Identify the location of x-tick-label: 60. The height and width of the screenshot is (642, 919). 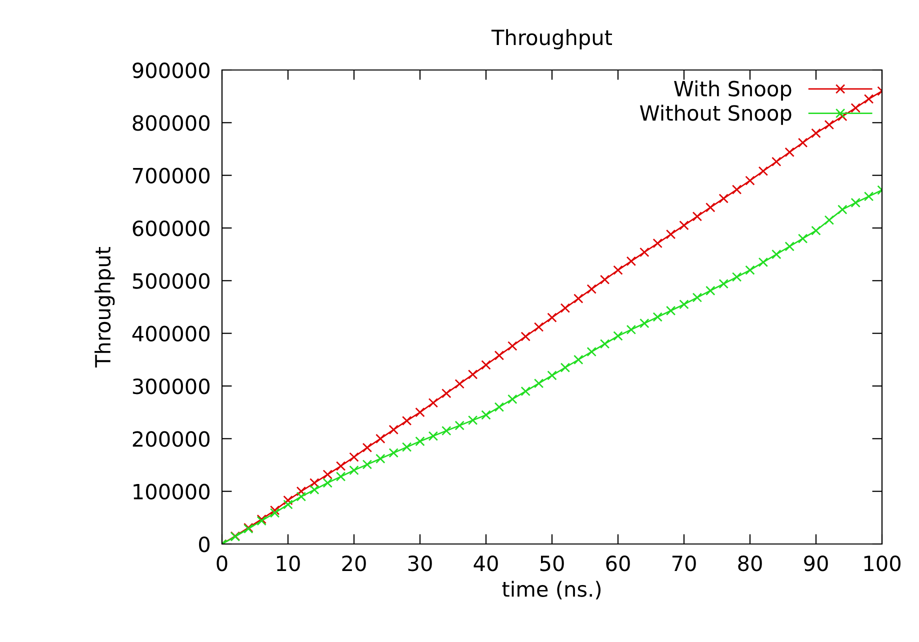
(618, 563).